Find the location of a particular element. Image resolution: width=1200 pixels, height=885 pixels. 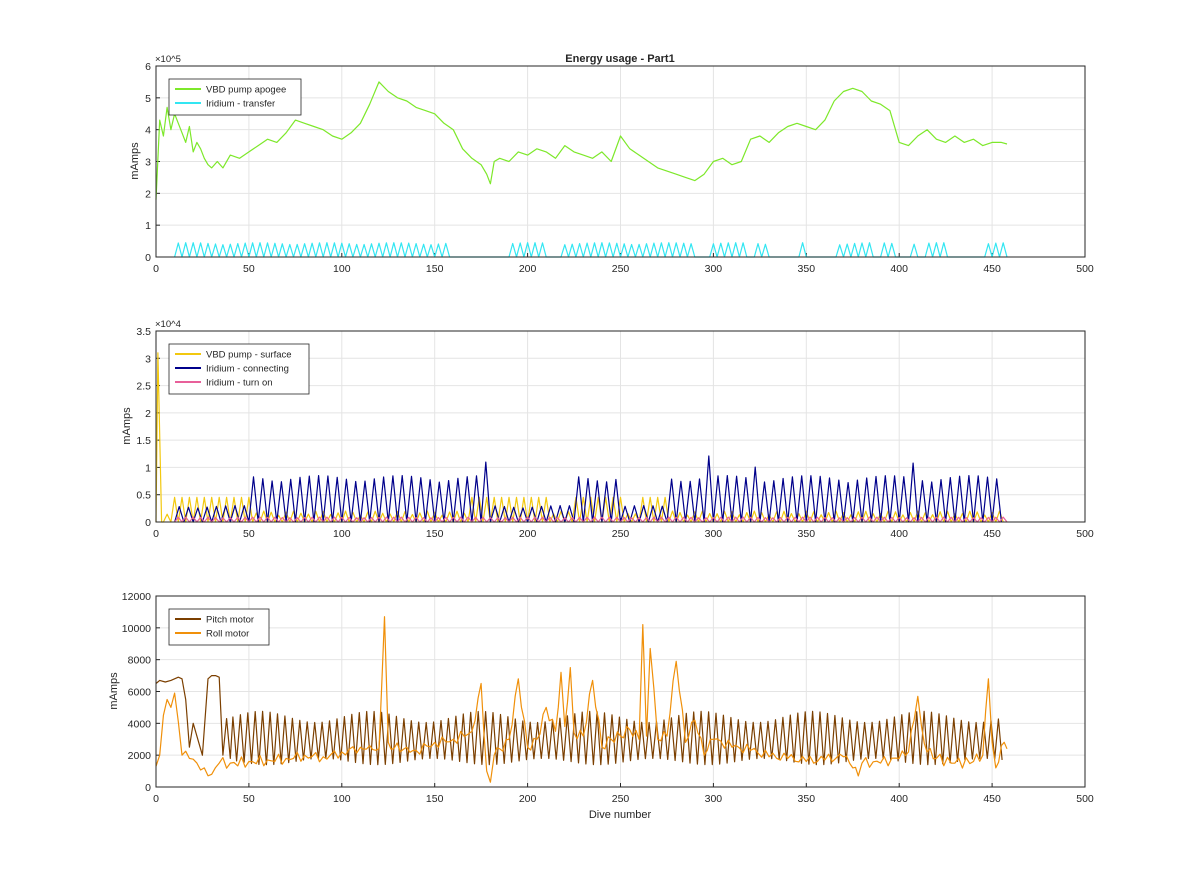

series-line-roll-motor is located at coordinates (581, 699).